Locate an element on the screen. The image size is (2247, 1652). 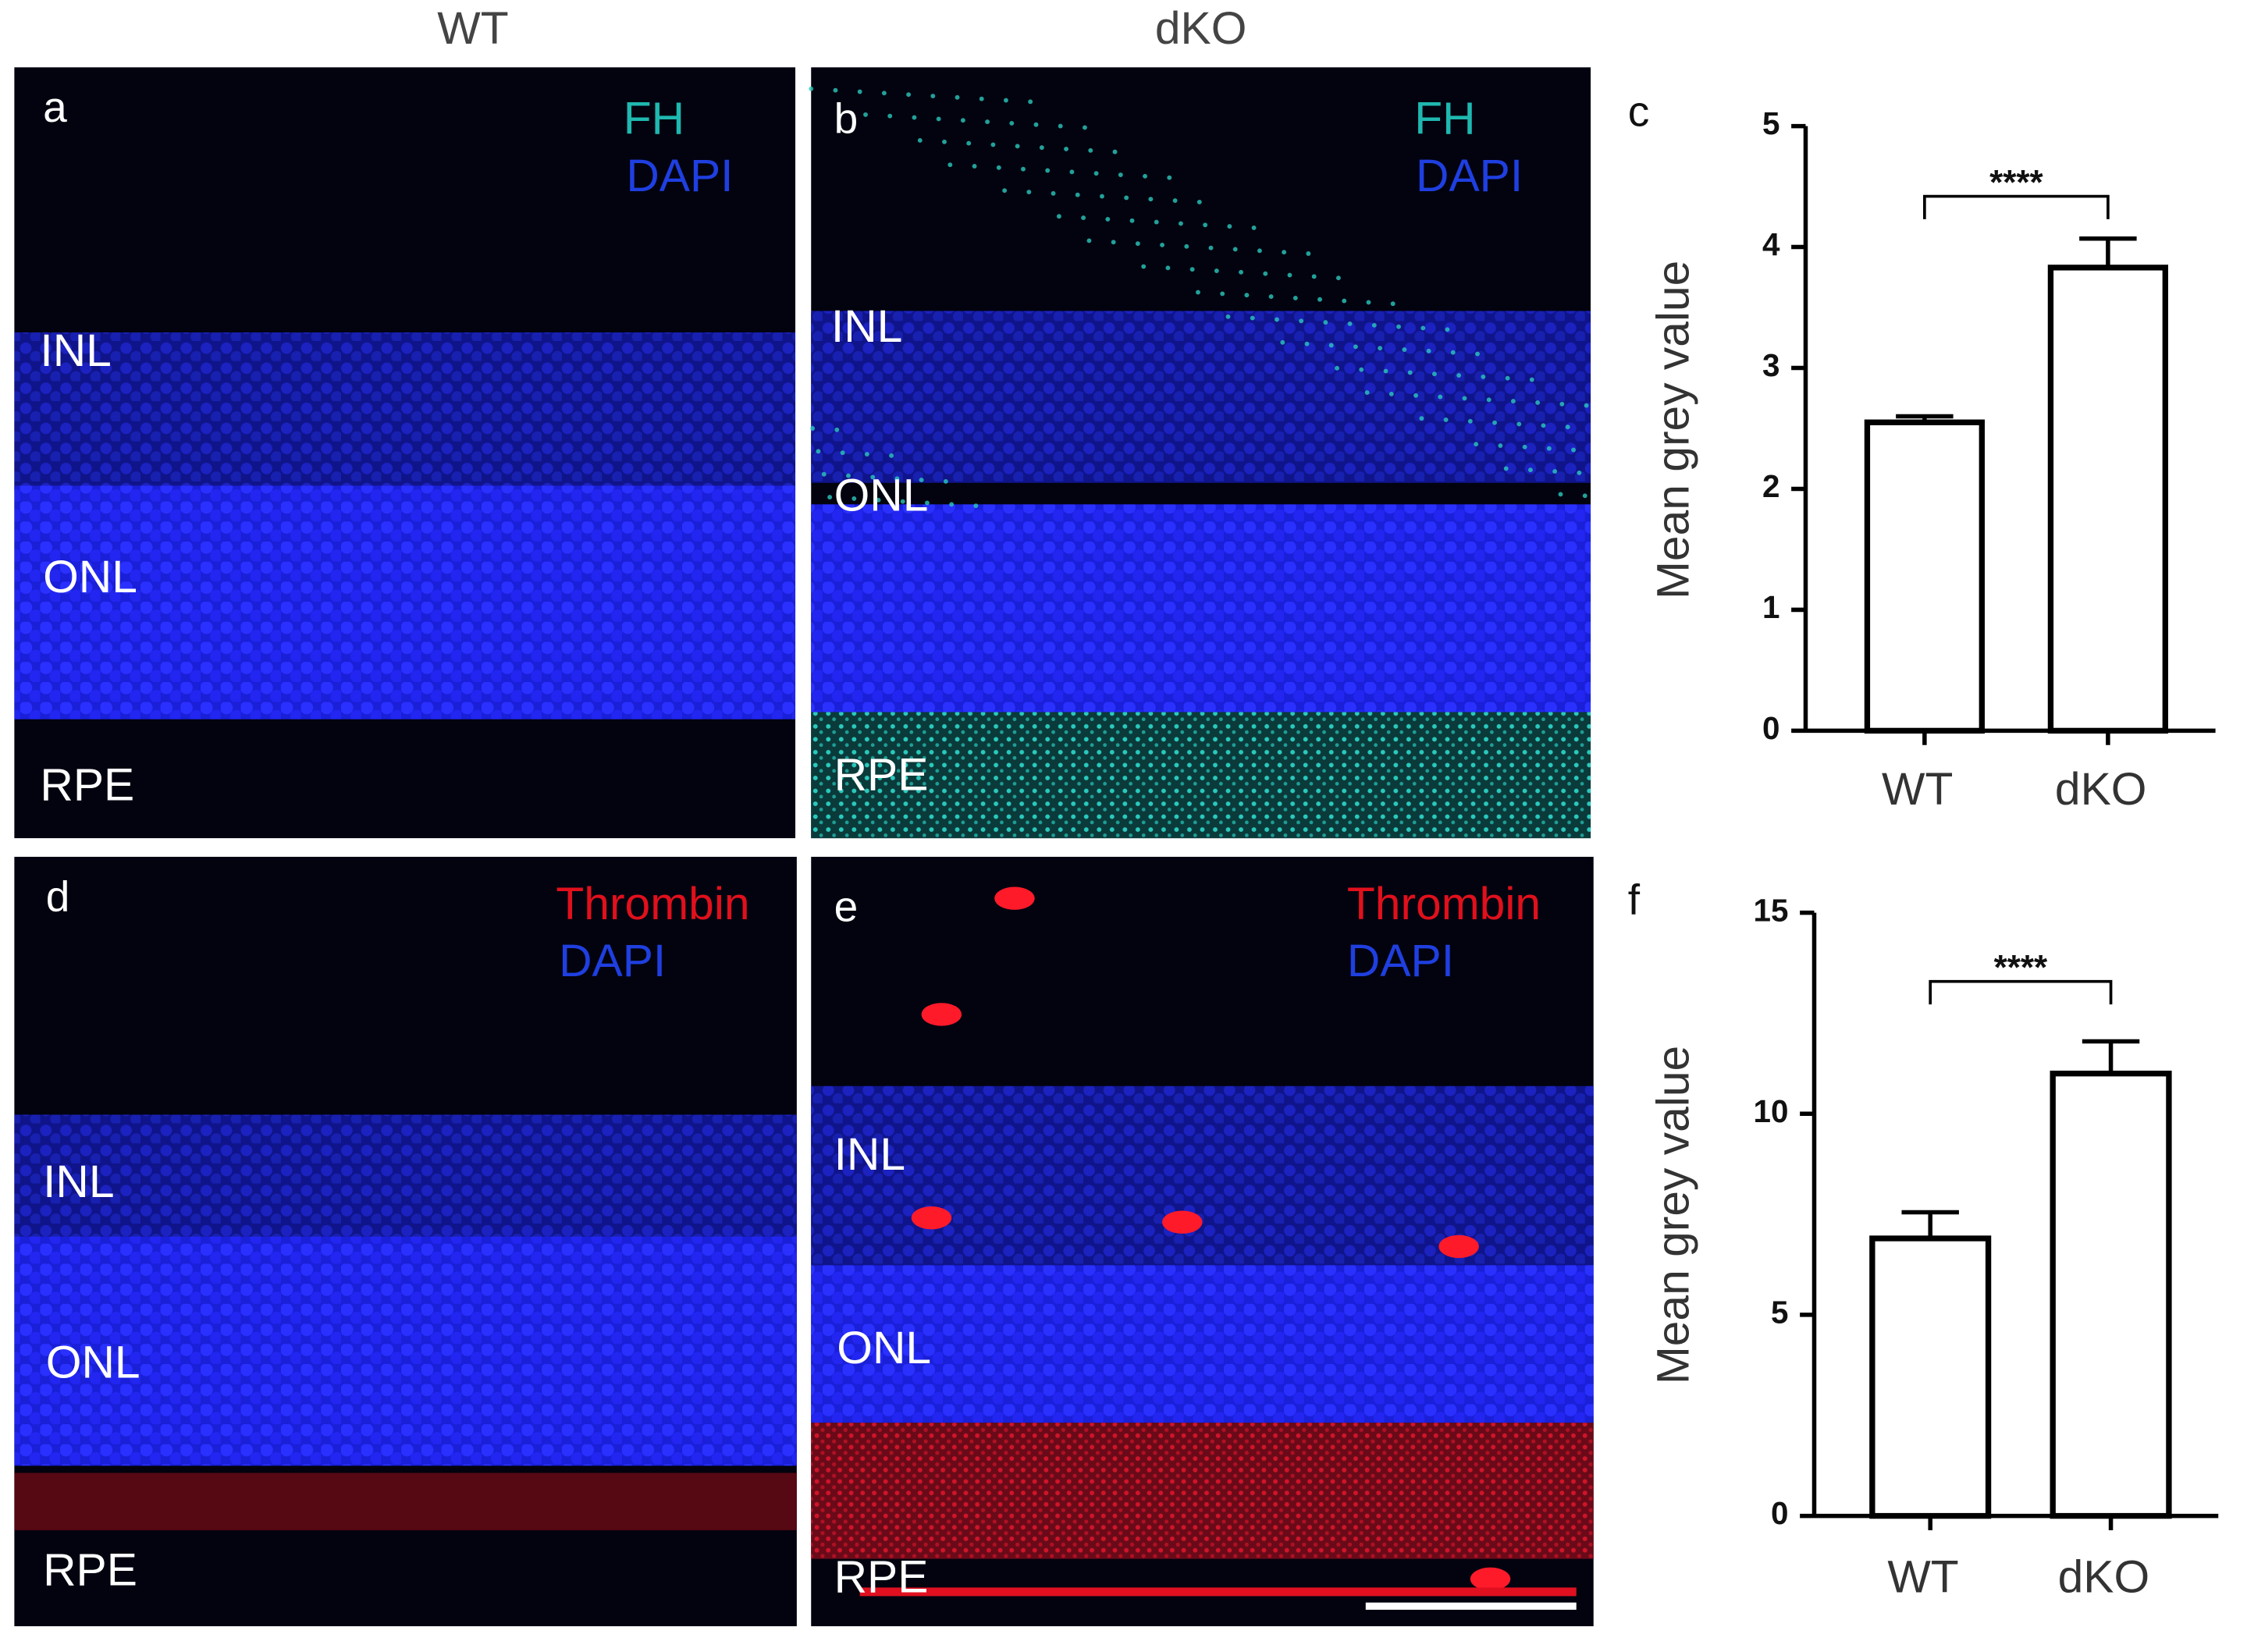
significance-label: **** is located at coordinates (2021, 968).